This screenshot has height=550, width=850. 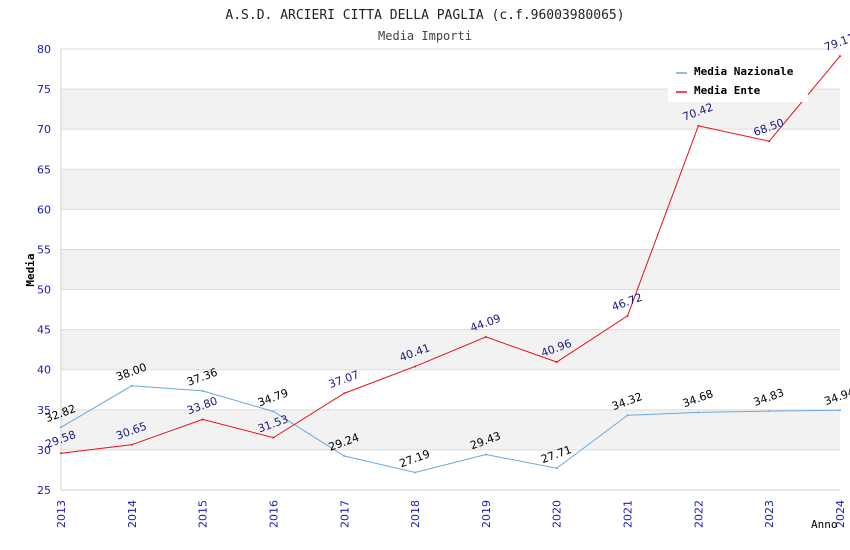 What do you see at coordinates (44, 270) in the screenshot?
I see `y-tick-labels: 25 30 35 40 45 50 55 60 65 70 75 80` at bounding box center [44, 270].